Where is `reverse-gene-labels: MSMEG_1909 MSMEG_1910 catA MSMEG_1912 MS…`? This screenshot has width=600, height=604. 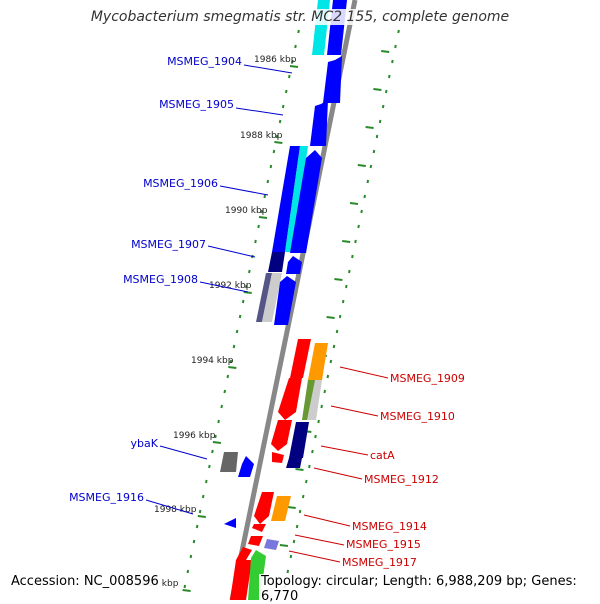
reverse-gene-labels: MSMEG_1909 MSMEG_1910 catA MSMEG_1912 MS… is located at coordinates (403, 470).